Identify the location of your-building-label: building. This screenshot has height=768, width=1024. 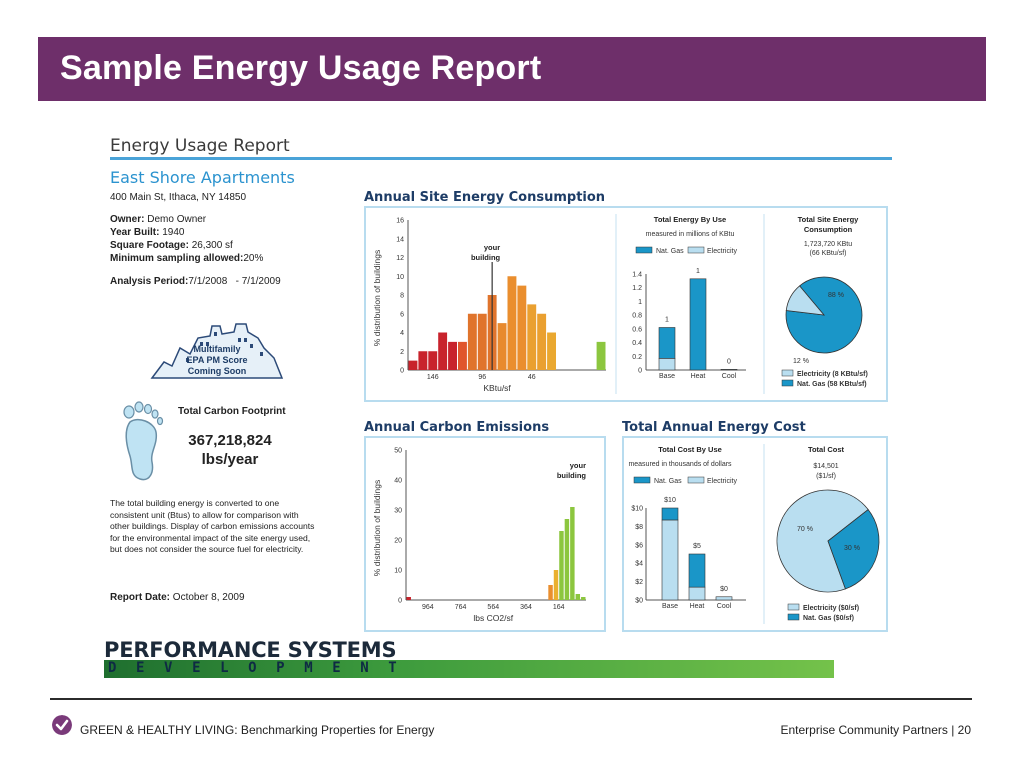
(572, 475).